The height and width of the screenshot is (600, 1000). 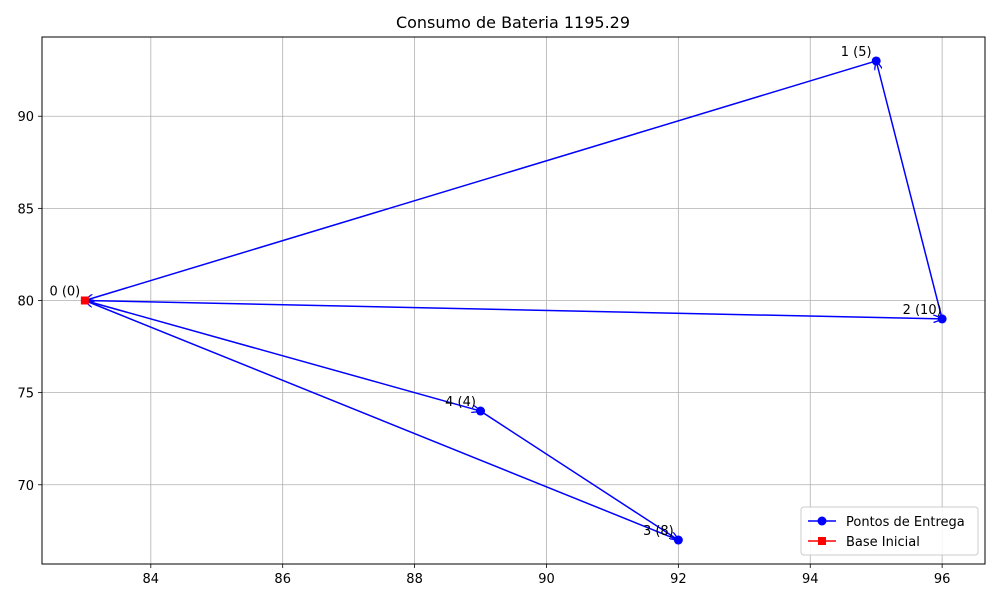 What do you see at coordinates (25, 486) in the screenshot?
I see `y-tick-label: 70` at bounding box center [25, 486].